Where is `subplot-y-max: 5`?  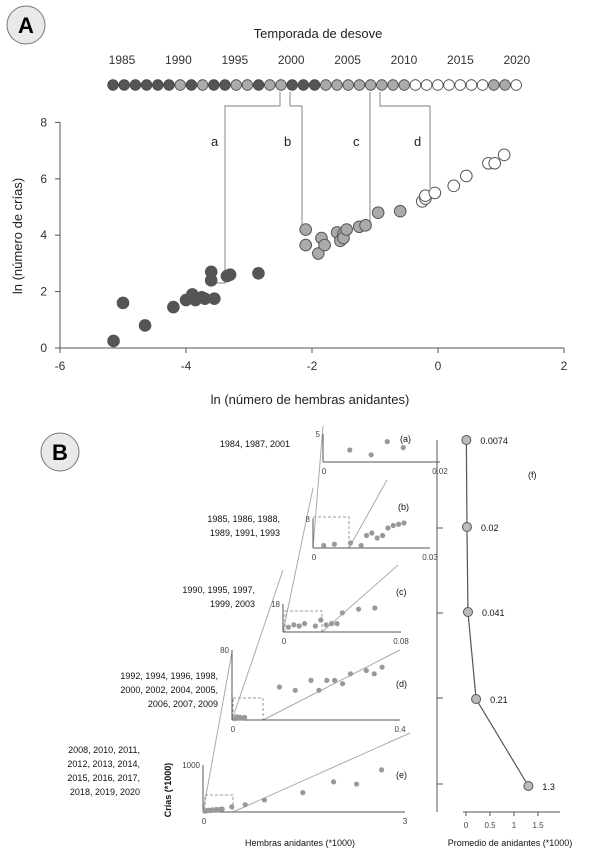
subplot-y-max: 5 is located at coordinates (318, 434).